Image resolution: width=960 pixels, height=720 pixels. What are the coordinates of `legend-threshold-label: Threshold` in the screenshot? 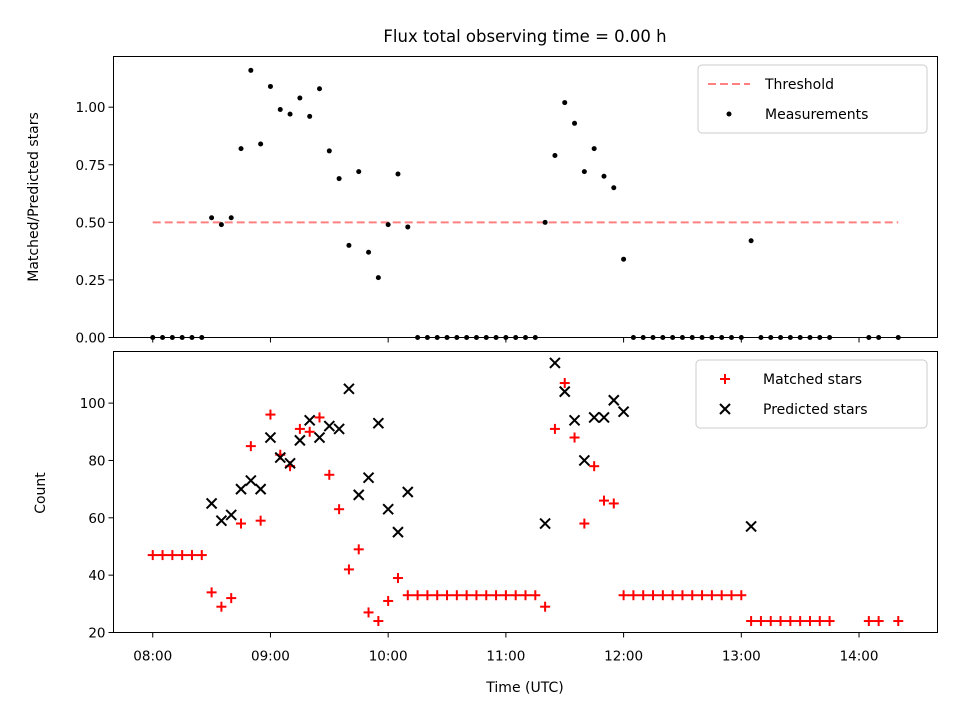 It's located at (799, 85).